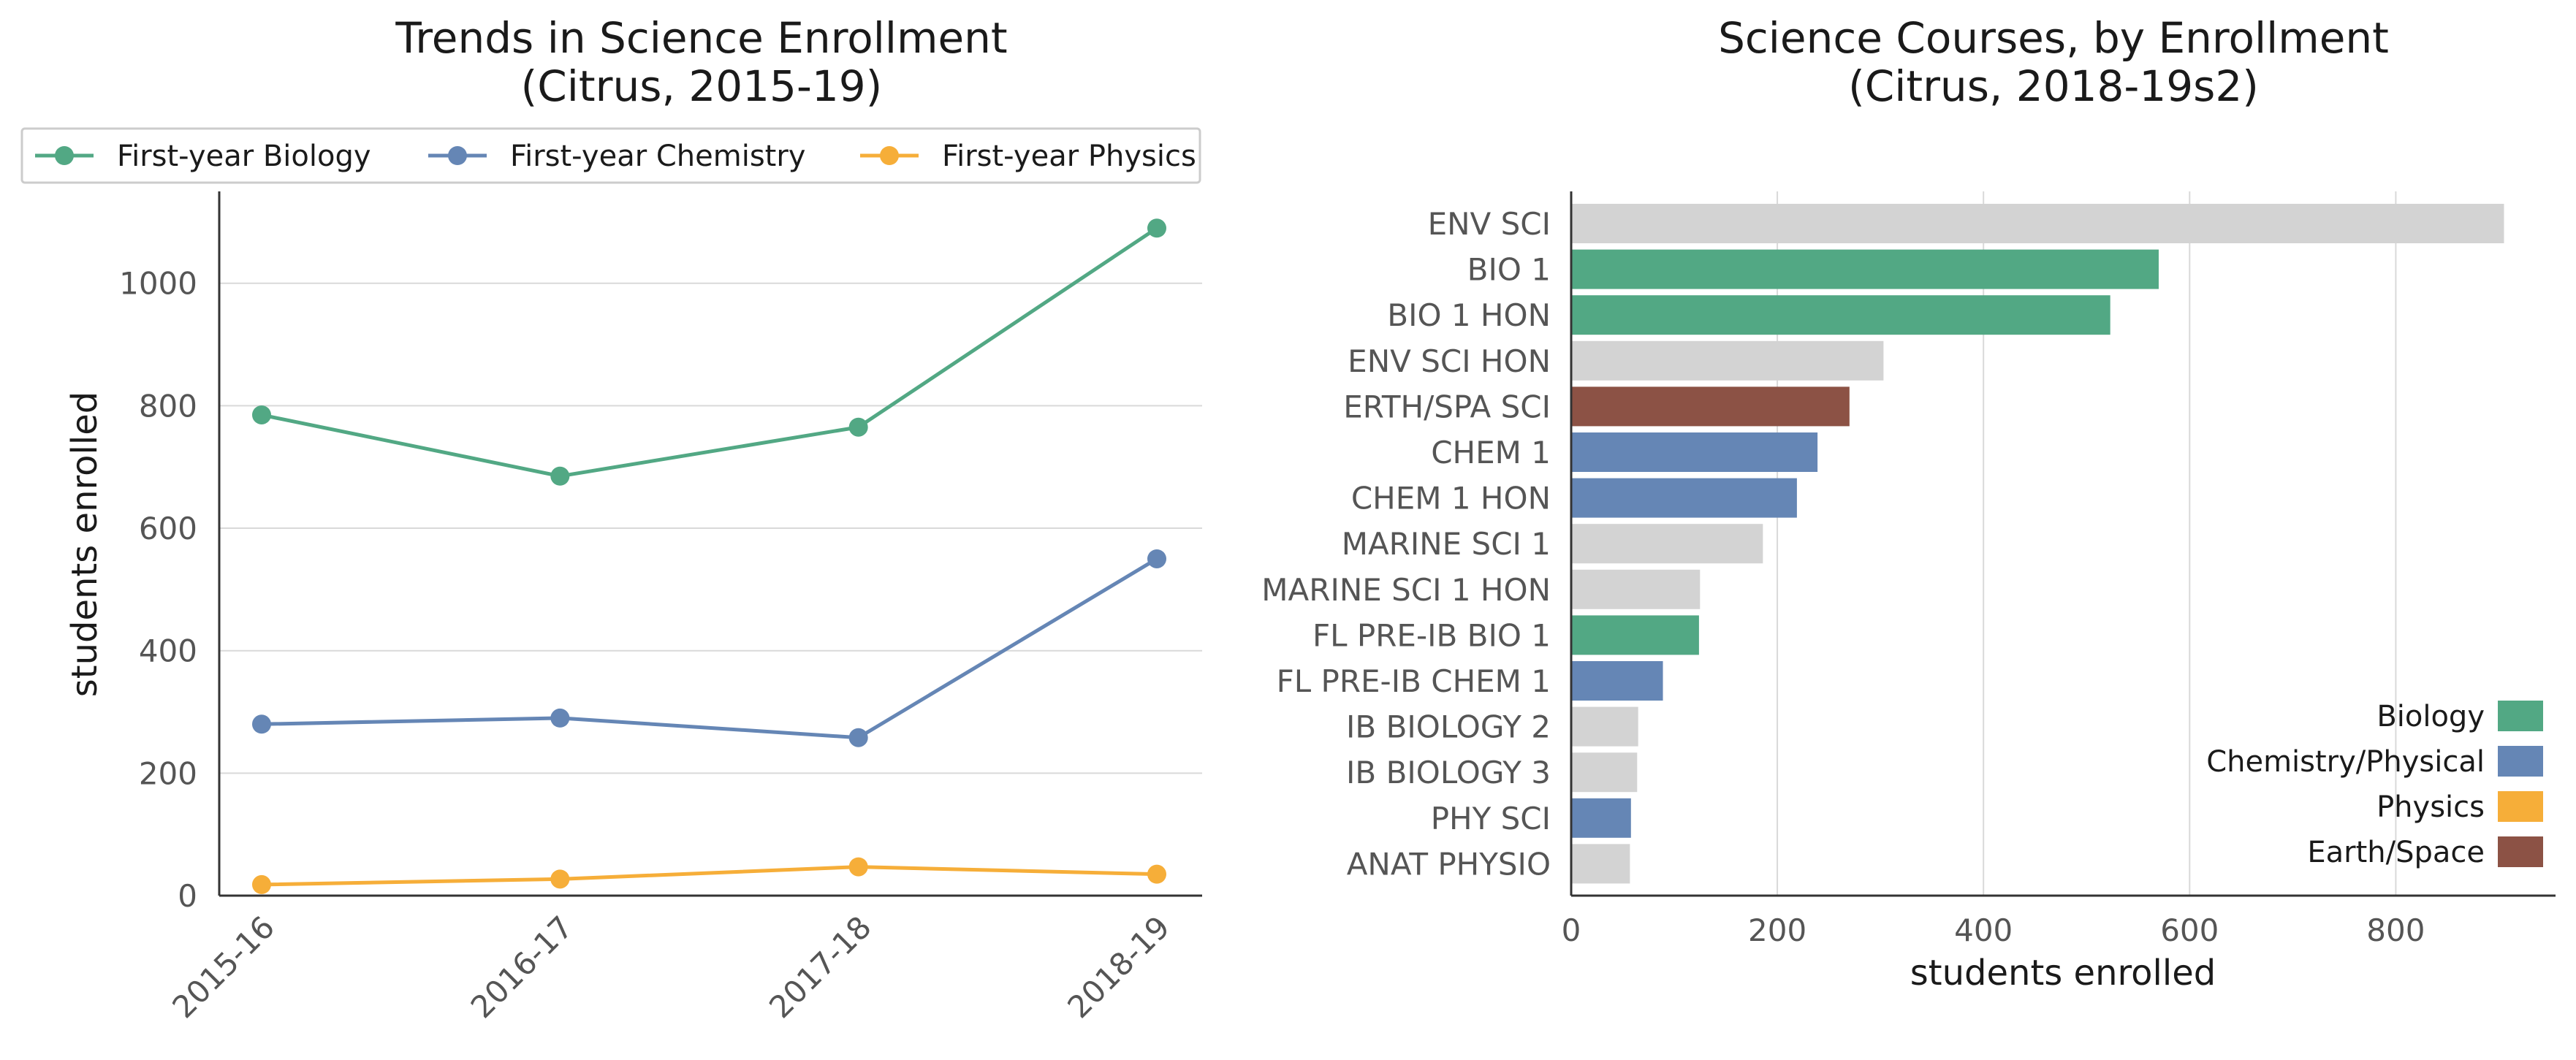 The width and height of the screenshot is (2576, 1060). Describe the element at coordinates (1449, 361) in the screenshot. I see `category-label: ENV SCI HON` at that location.